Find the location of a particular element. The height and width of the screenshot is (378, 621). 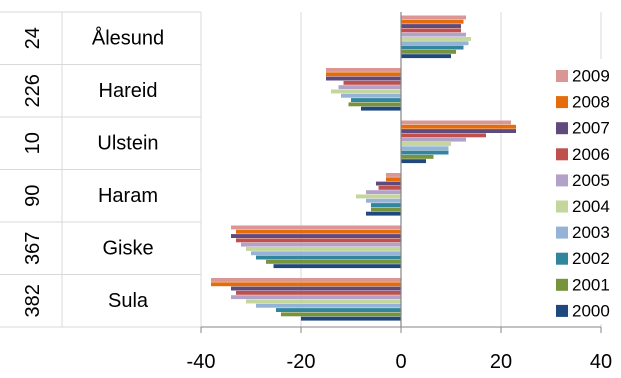

bar-hareid-2004 is located at coordinates (366, 91).